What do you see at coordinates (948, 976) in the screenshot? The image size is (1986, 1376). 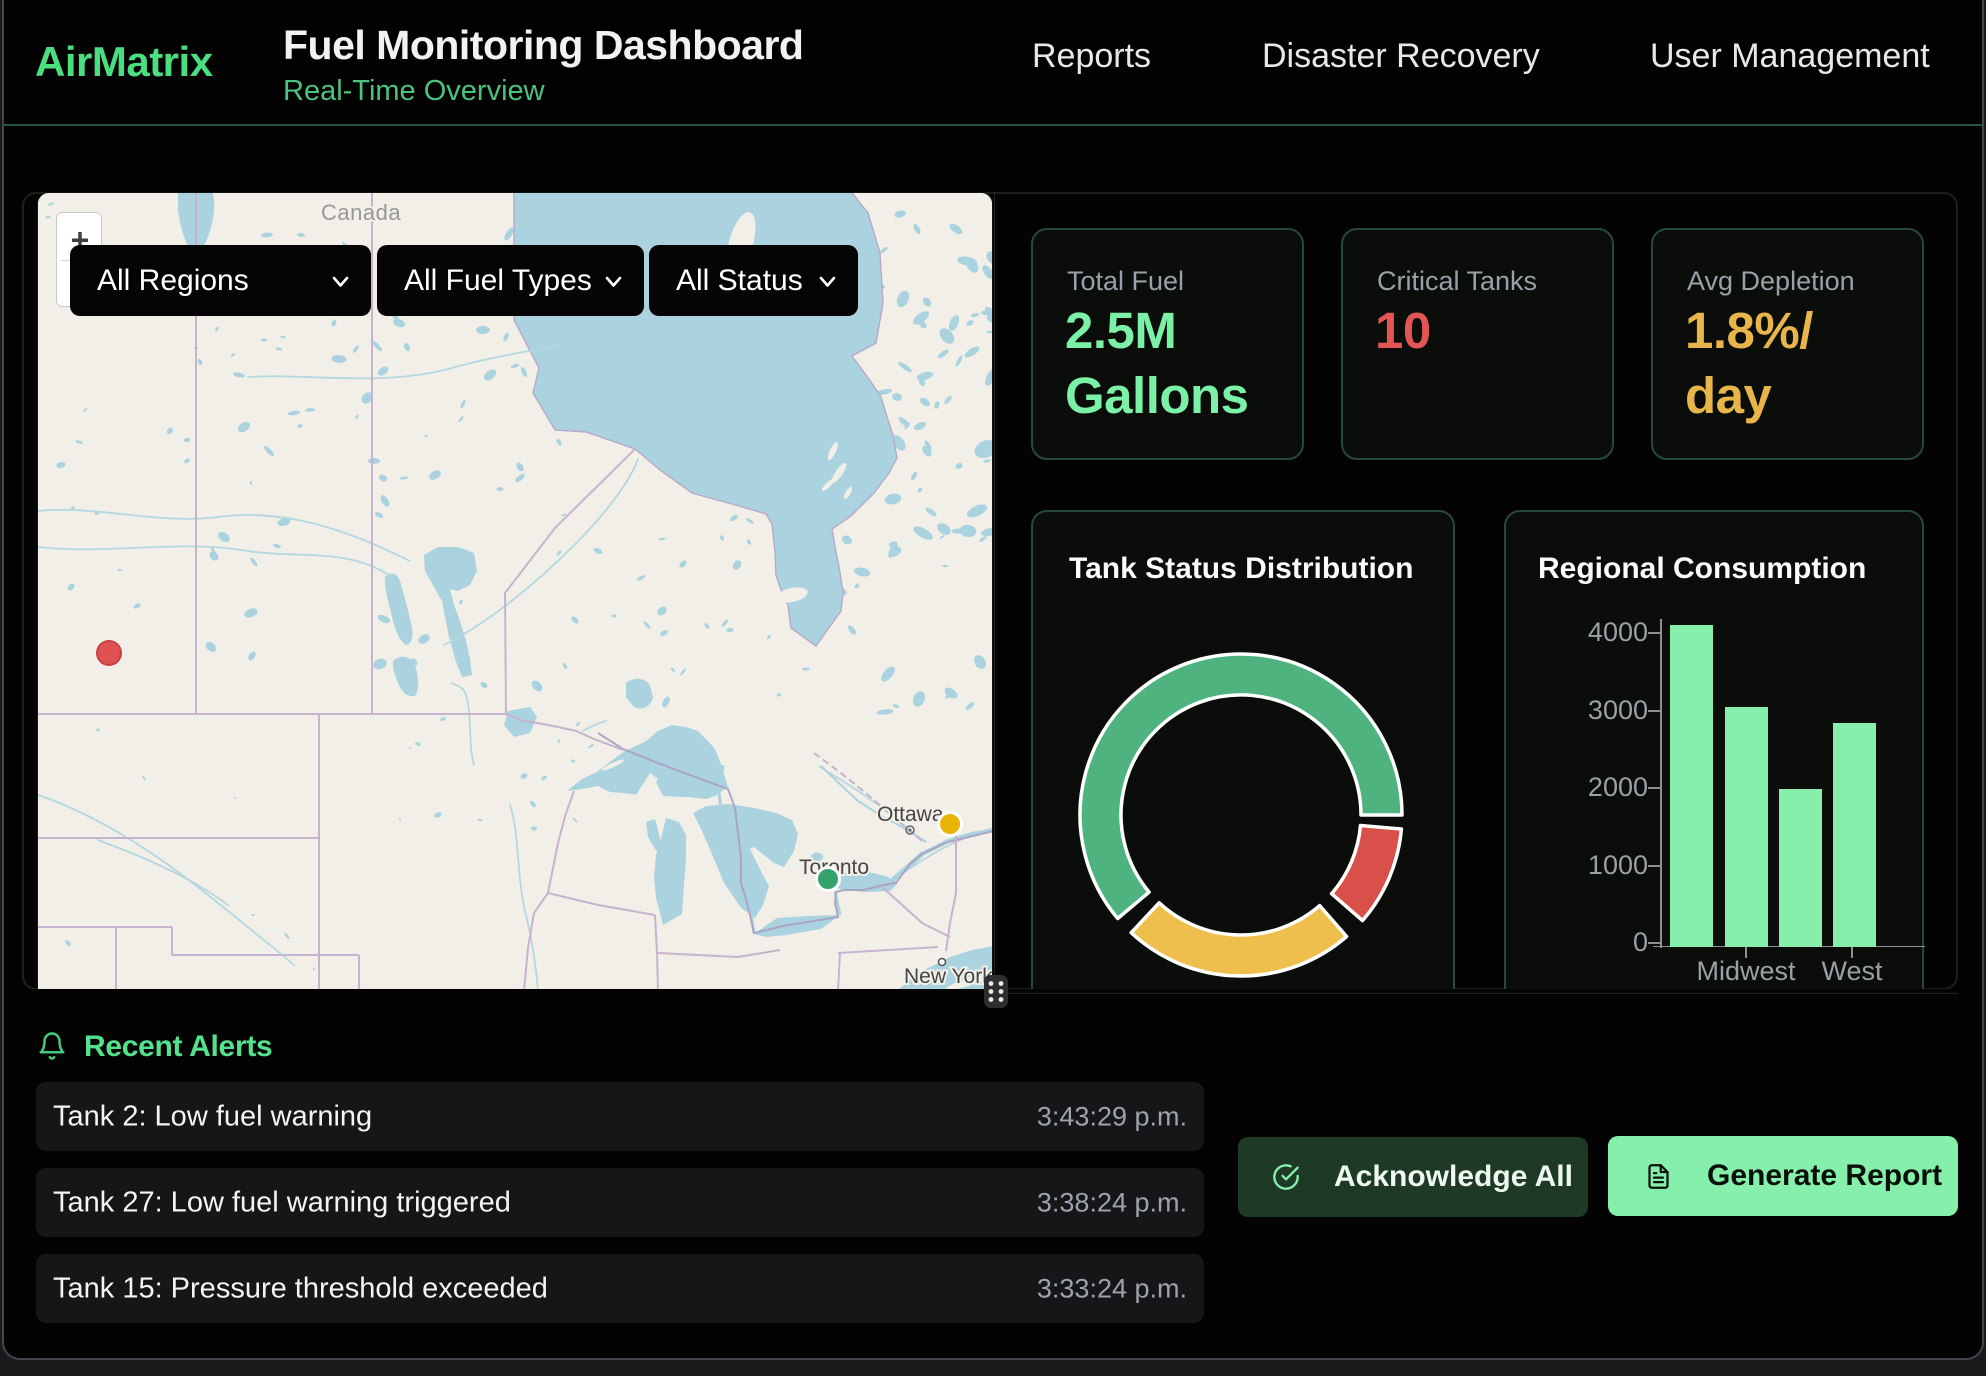 I see `svg-text: New York` at bounding box center [948, 976].